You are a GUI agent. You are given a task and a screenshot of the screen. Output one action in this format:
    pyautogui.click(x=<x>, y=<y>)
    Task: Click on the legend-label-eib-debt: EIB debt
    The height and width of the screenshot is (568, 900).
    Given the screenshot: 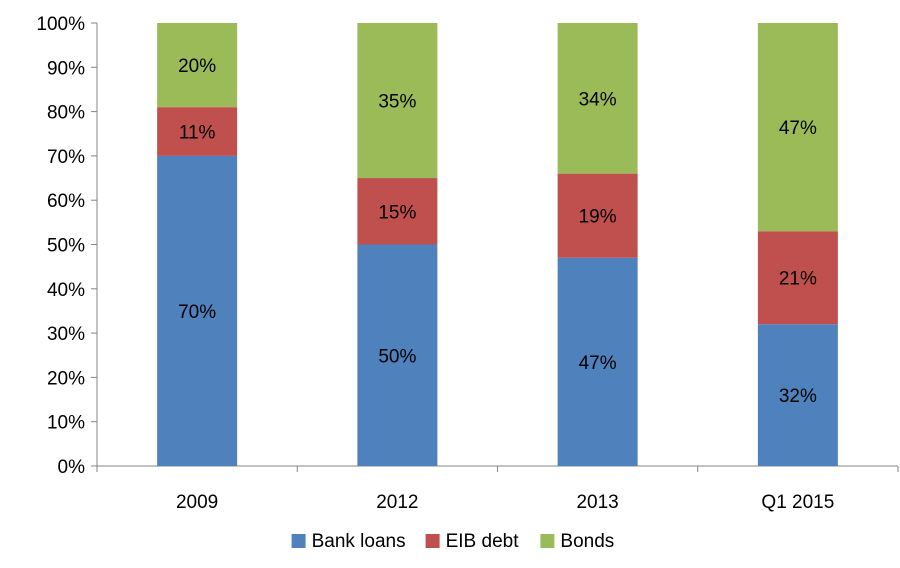 What is the action you would take?
    pyautogui.click(x=483, y=541)
    